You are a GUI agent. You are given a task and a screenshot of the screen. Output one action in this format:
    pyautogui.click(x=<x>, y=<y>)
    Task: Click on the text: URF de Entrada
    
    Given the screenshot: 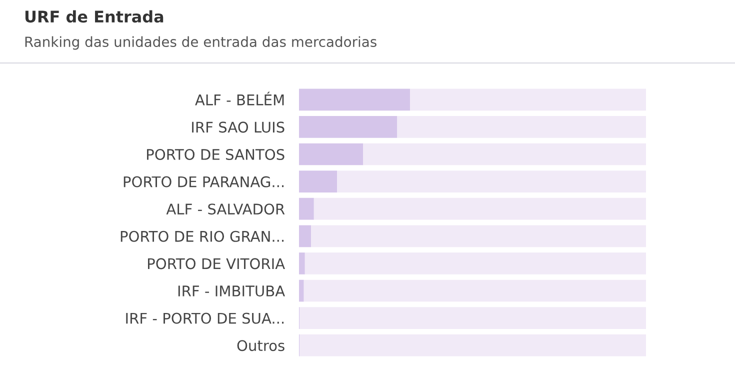 What is the action you would take?
    pyautogui.click(x=94, y=16)
    